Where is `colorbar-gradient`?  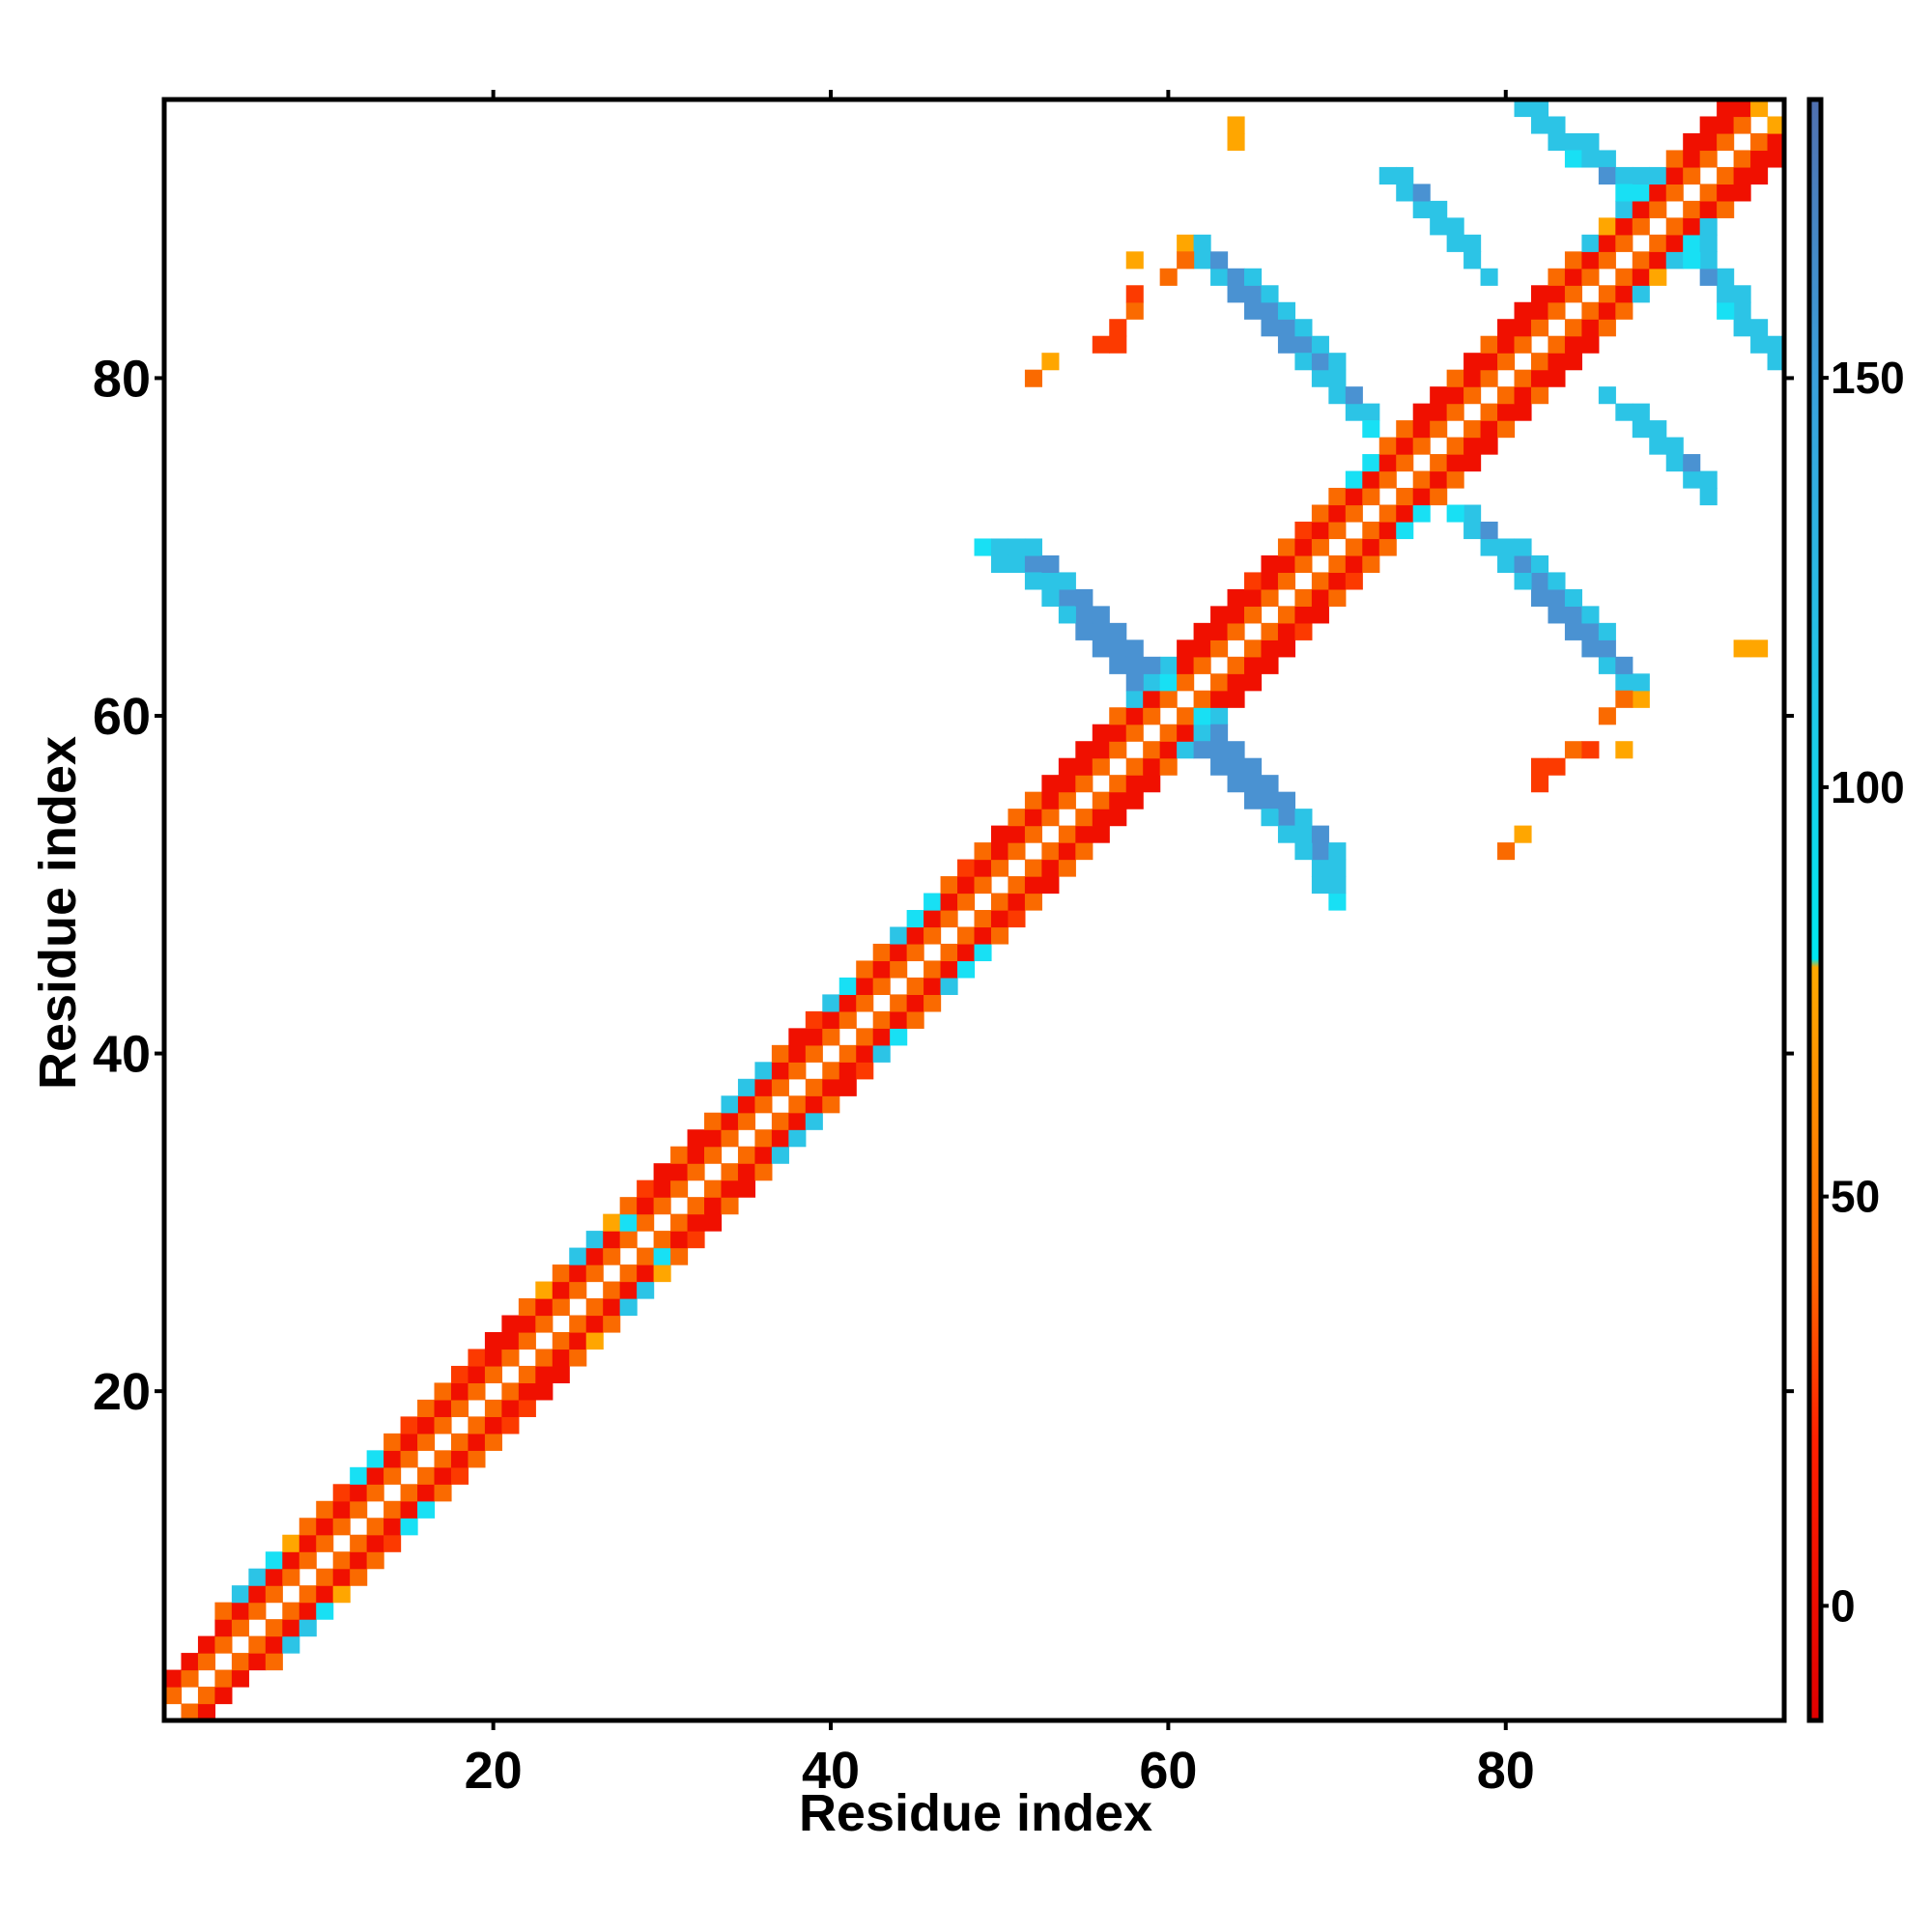
colorbar-gradient is located at coordinates (1815, 909).